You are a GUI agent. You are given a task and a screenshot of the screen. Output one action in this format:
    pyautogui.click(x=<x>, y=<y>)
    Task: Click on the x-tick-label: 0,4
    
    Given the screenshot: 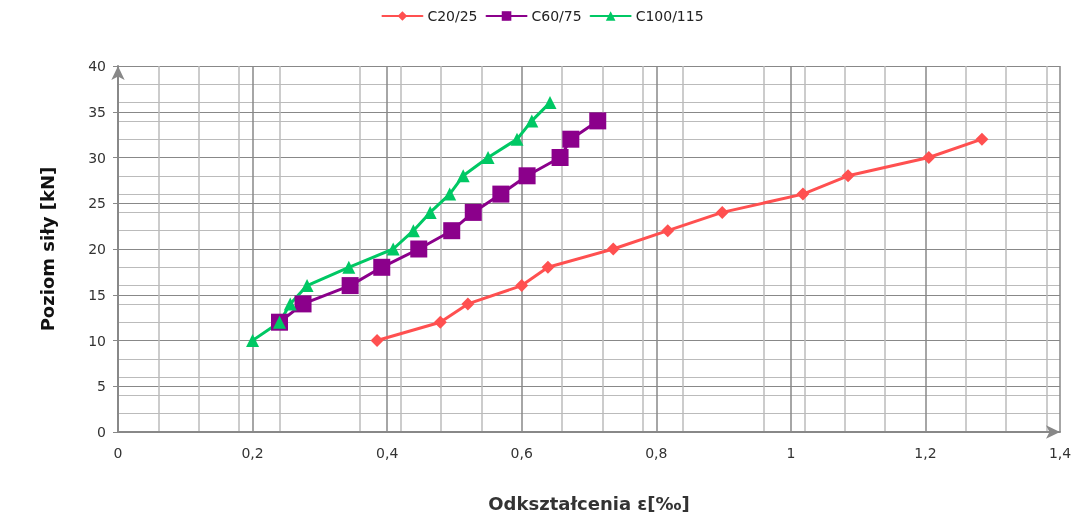 What is the action you would take?
    pyautogui.click(x=387, y=453)
    